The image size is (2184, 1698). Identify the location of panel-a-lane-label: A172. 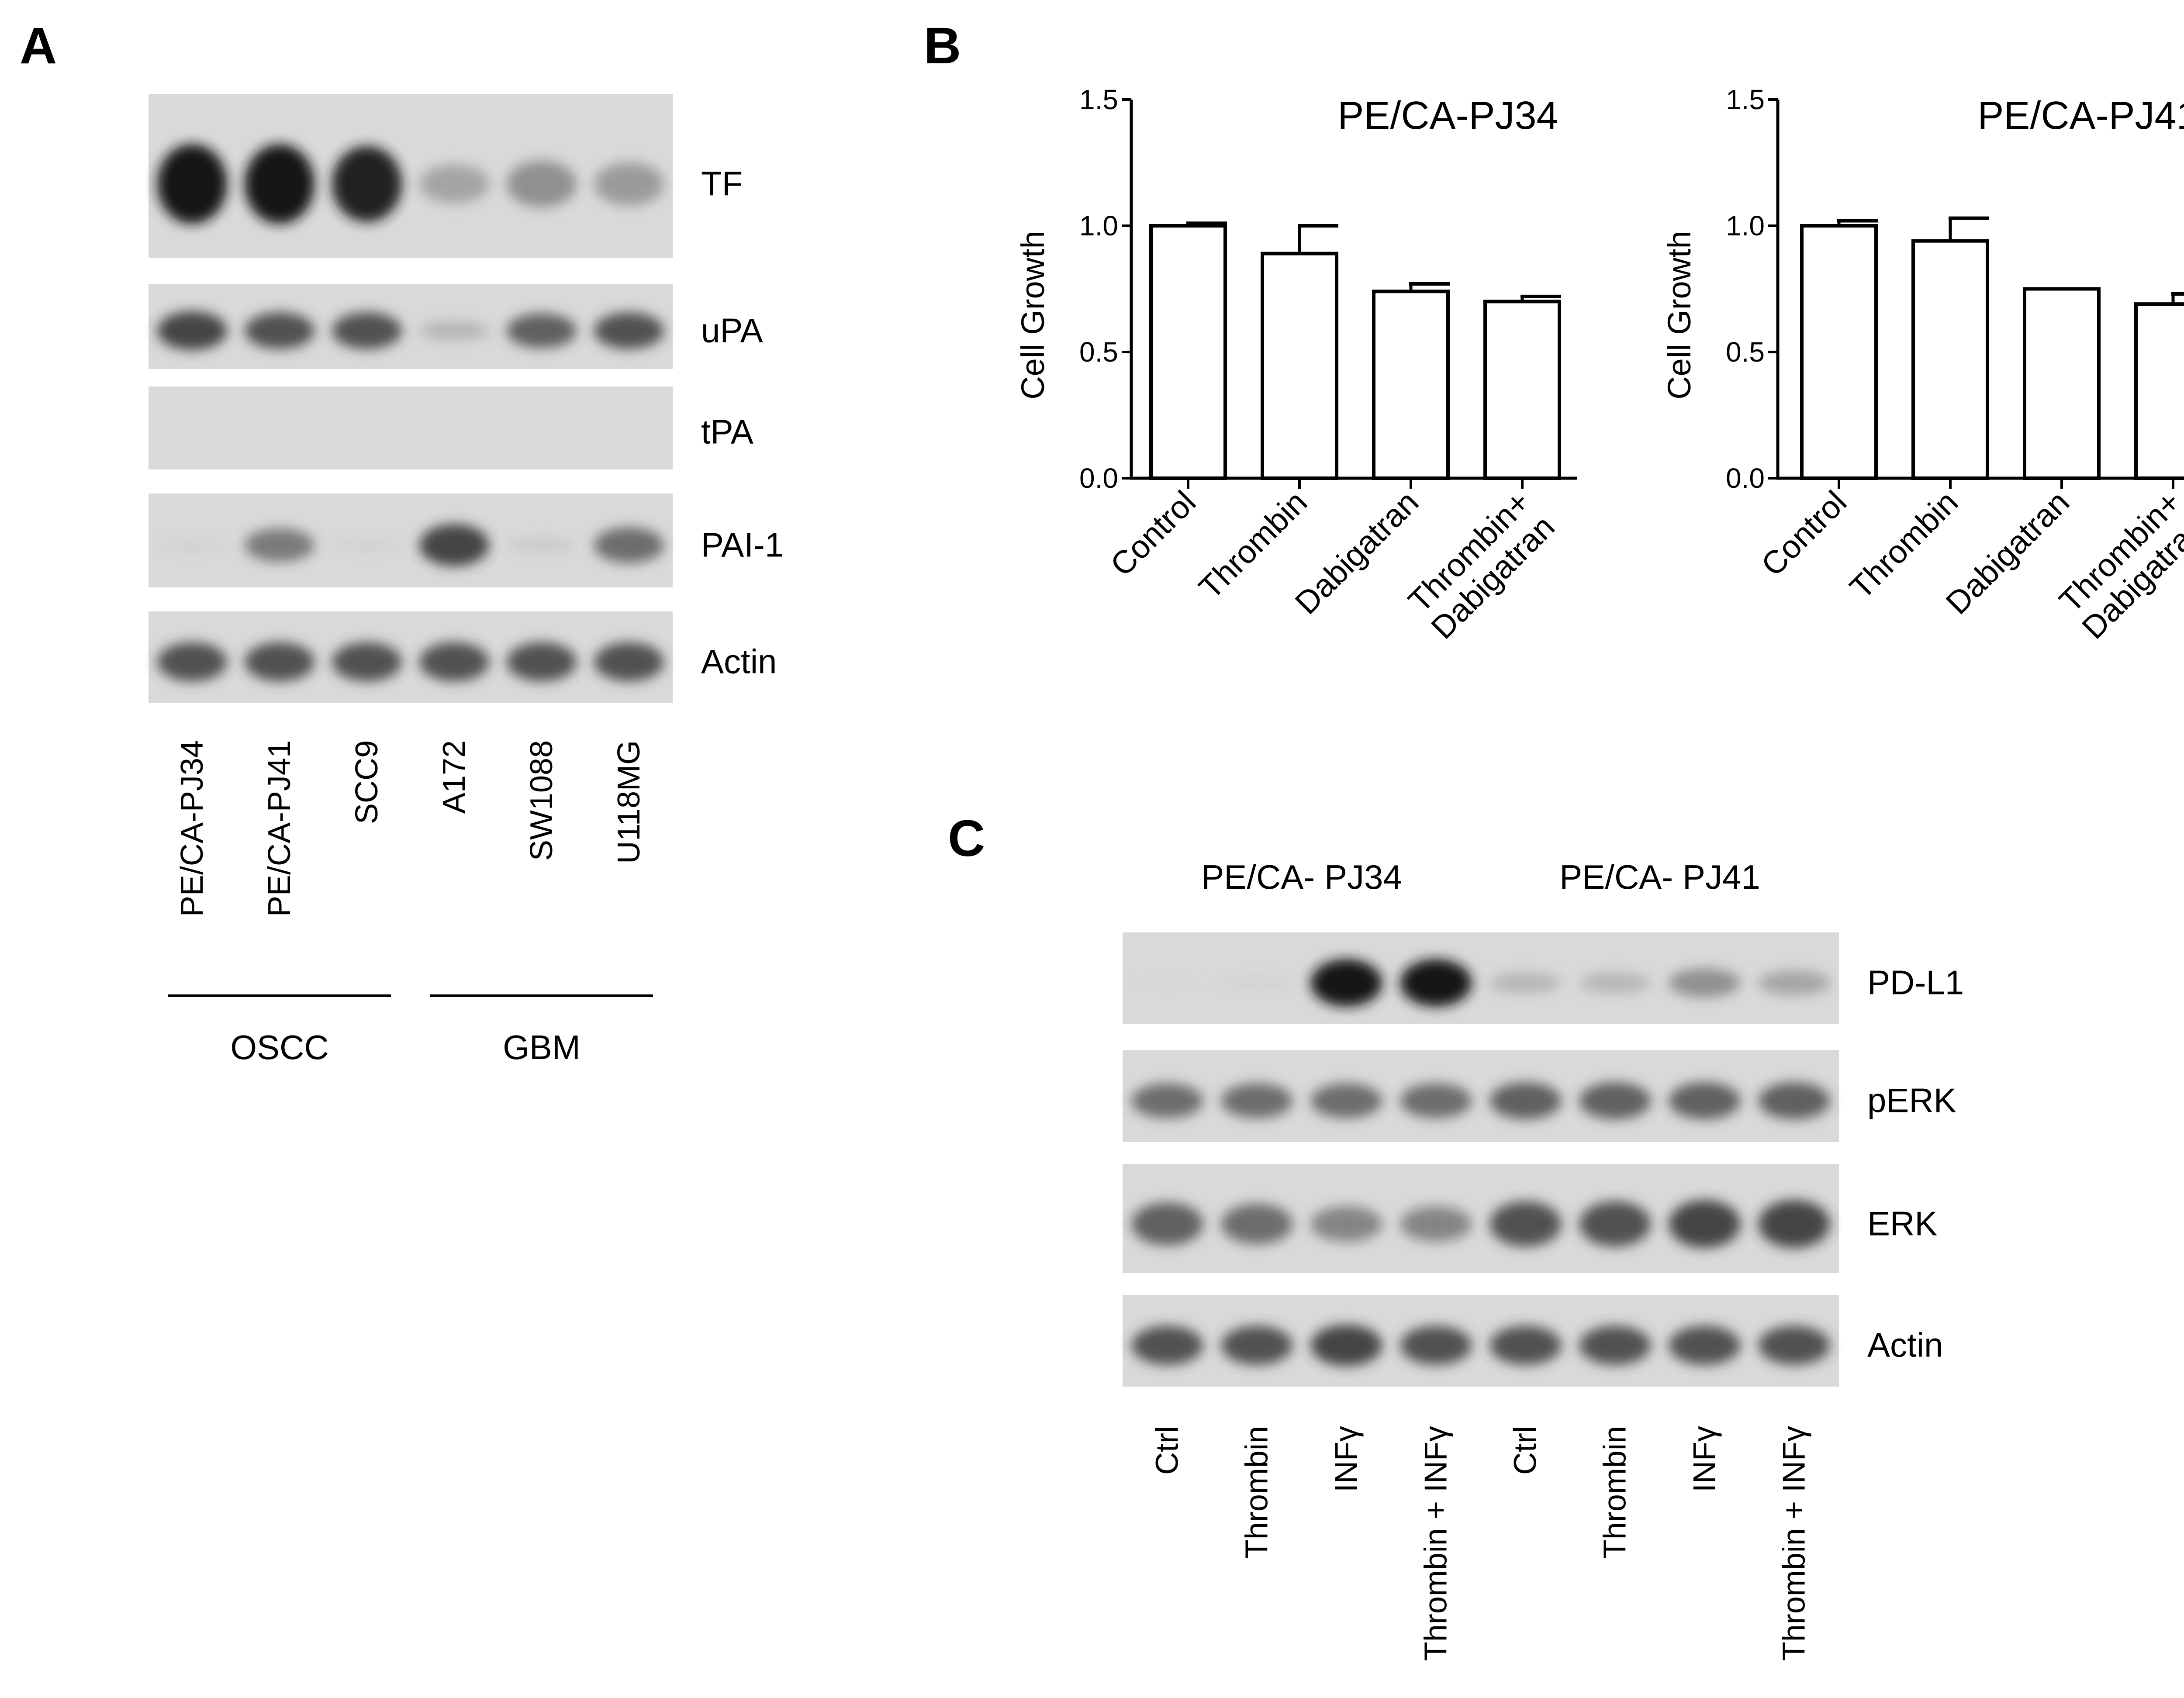
(454, 777).